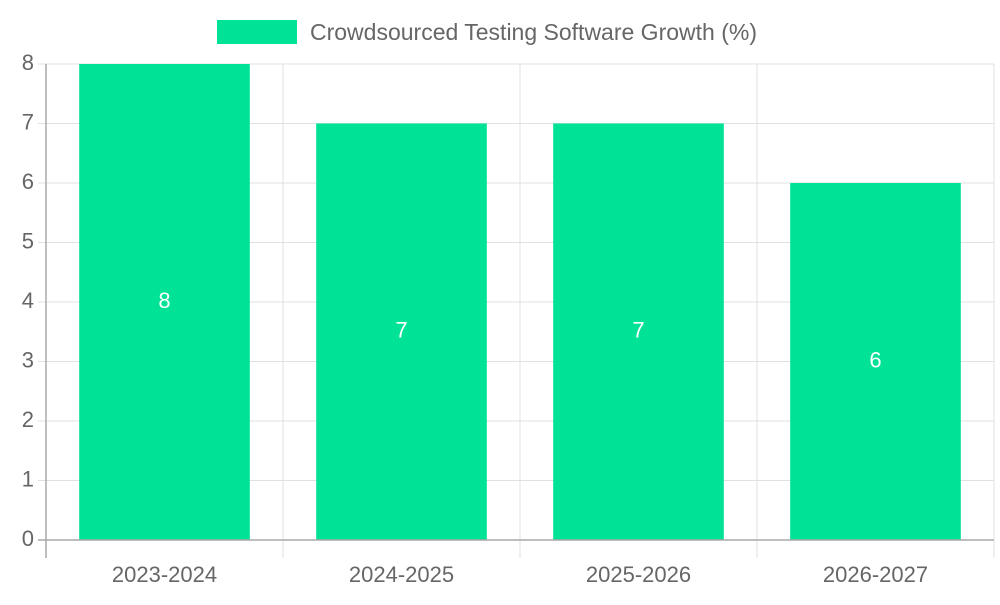  What do you see at coordinates (638, 574) in the screenshot?
I see `x-tick-label: 2025-2026` at bounding box center [638, 574].